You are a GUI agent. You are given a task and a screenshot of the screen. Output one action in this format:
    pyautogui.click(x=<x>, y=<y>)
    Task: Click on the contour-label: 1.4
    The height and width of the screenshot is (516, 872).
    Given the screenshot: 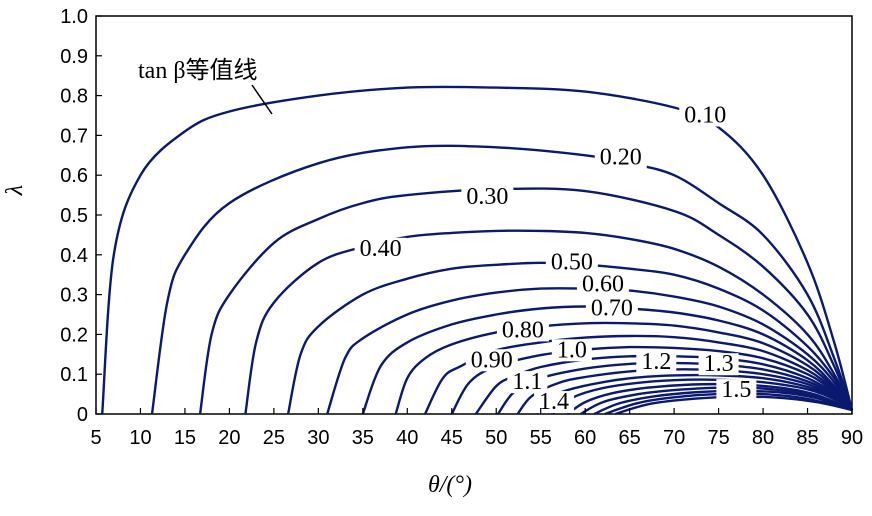 What is the action you would take?
    pyautogui.click(x=554, y=402)
    